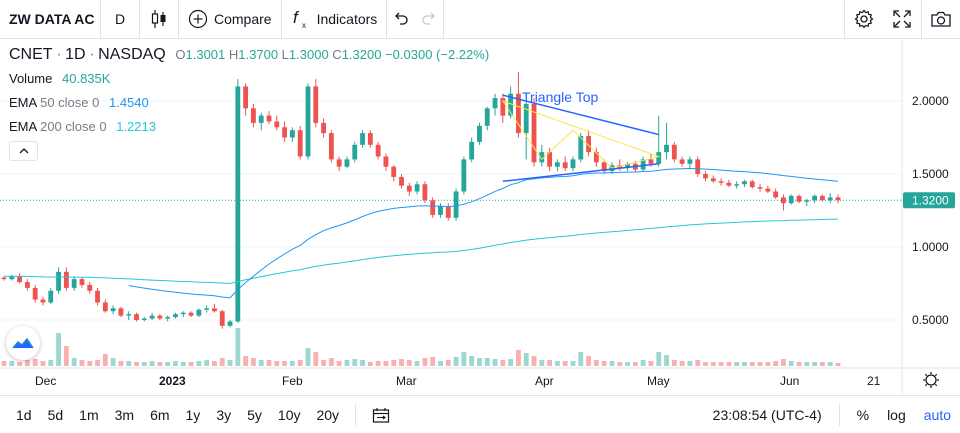 Image resolution: width=960 pixels, height=433 pixels. I want to click on range-3y: 3y, so click(224, 414).